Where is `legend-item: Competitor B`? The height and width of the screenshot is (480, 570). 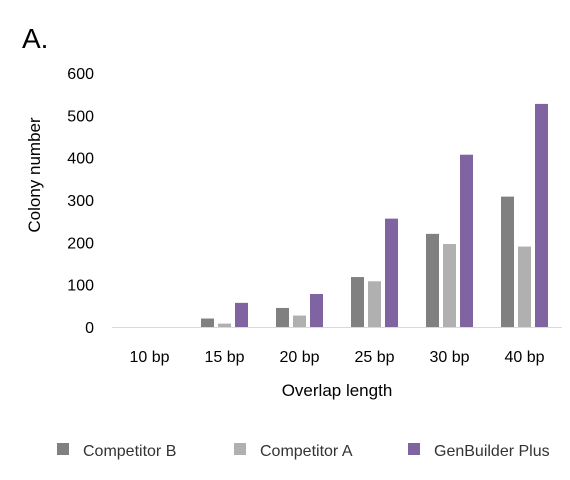
legend-item: Competitor B is located at coordinates (116, 451).